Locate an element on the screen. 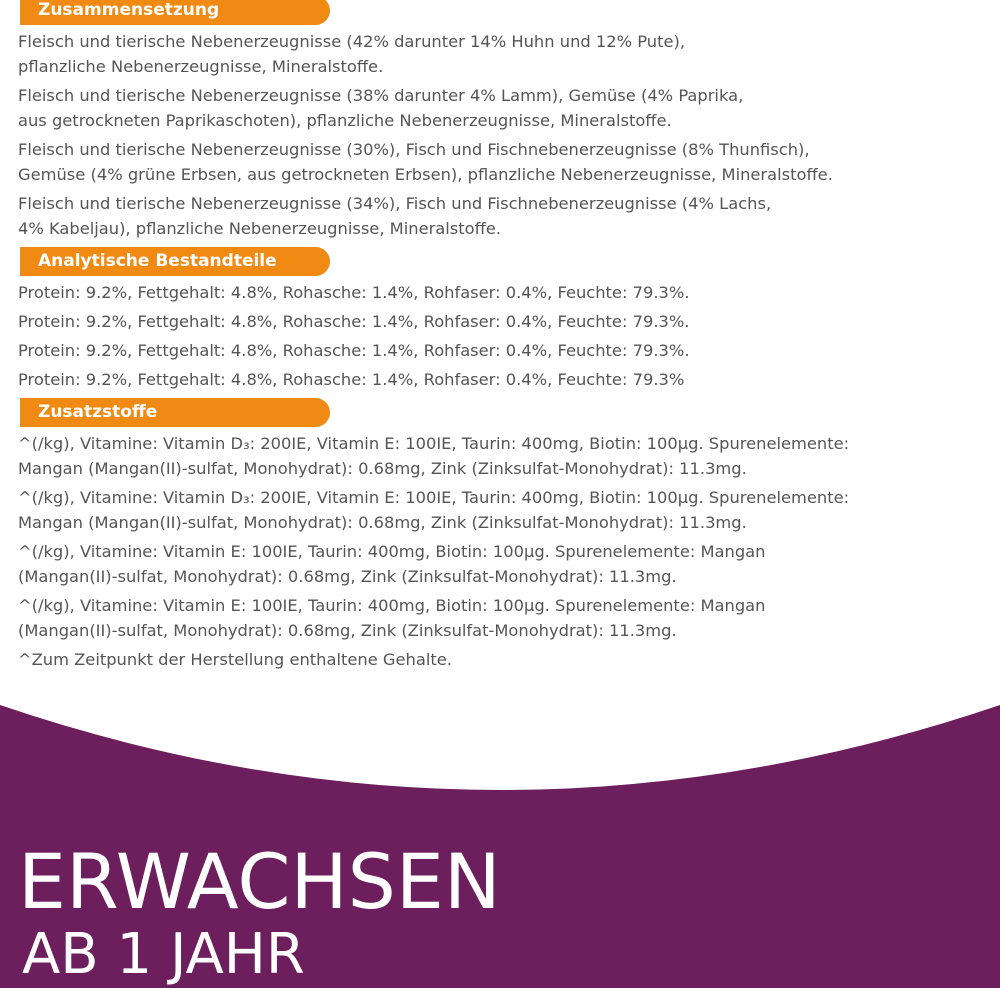  banner-subtitle: AB 1 JAHR is located at coordinates (163, 954).